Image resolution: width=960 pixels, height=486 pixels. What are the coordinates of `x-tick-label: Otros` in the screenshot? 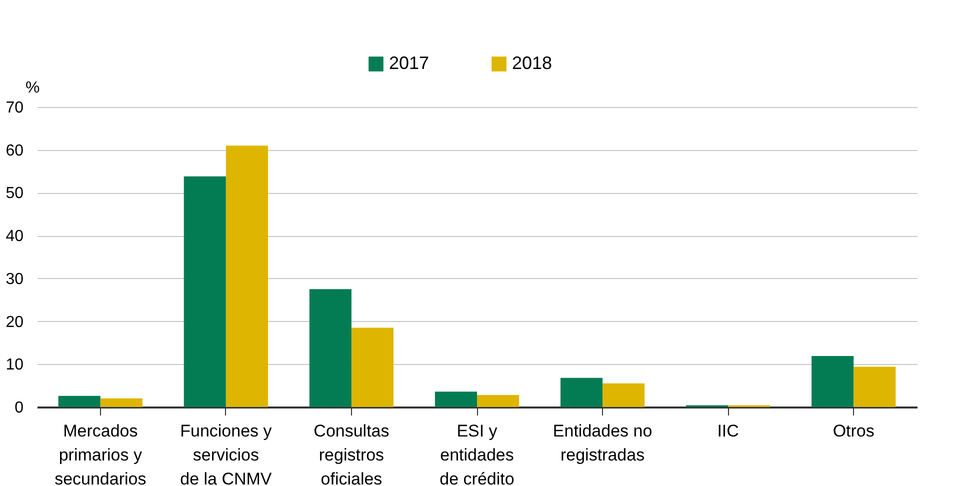 It's located at (853, 431).